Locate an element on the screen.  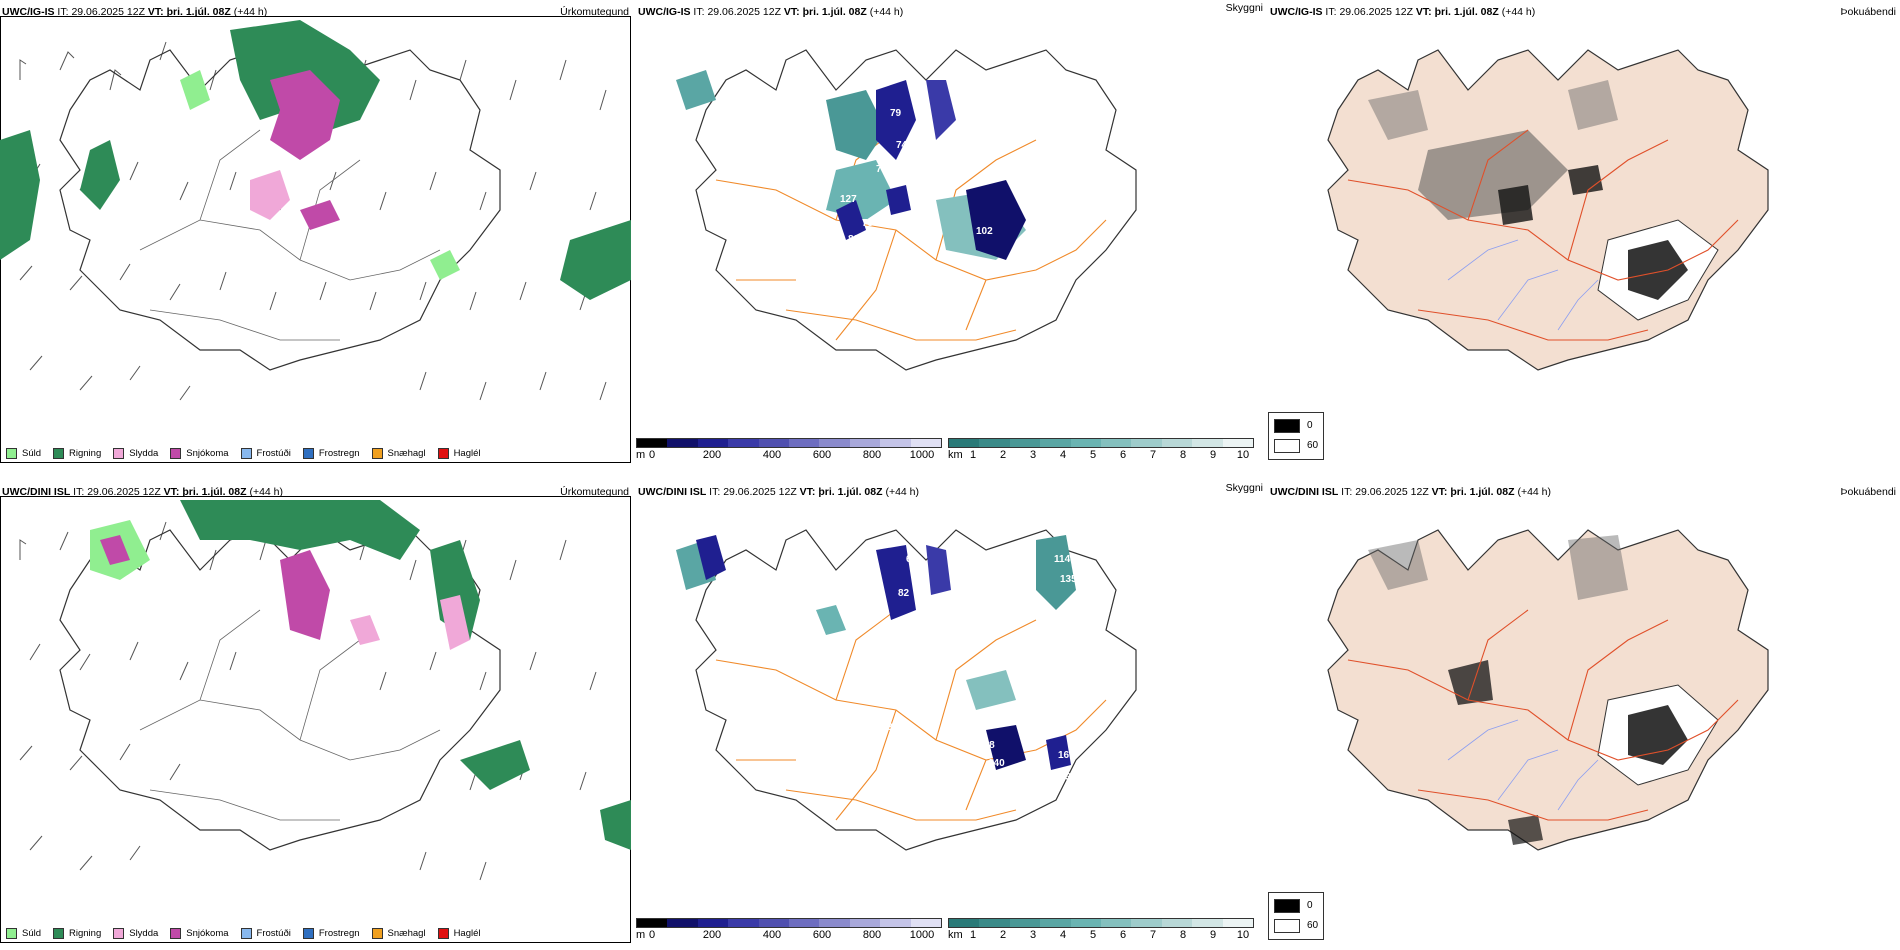
ceiling-label: 58 is located at coordinates (988, 301).